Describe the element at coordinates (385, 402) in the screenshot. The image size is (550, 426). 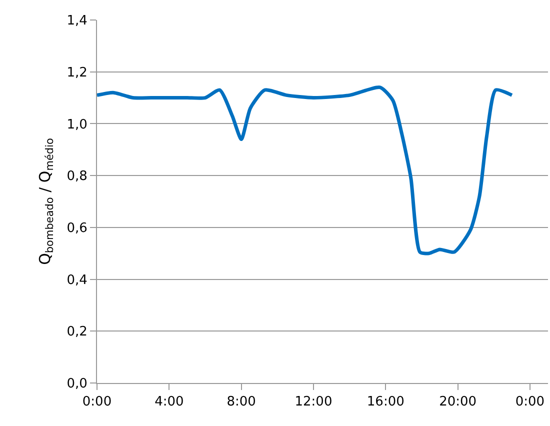
I see `x-tick-label: 16:00` at that location.